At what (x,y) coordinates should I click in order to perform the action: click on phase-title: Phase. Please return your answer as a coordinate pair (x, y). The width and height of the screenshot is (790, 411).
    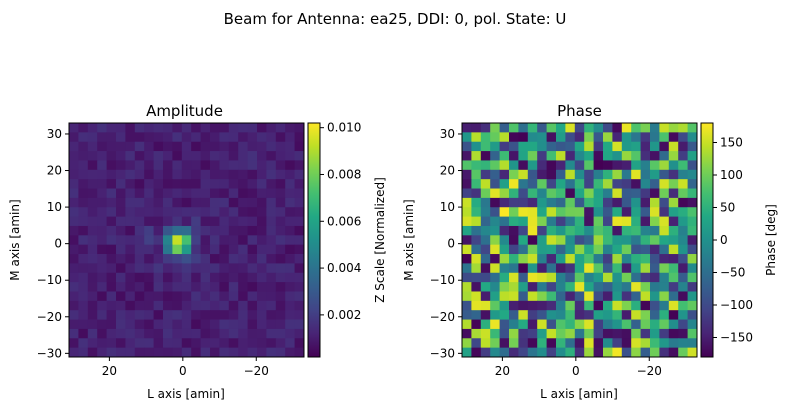
    Looking at the image, I should click on (579, 111).